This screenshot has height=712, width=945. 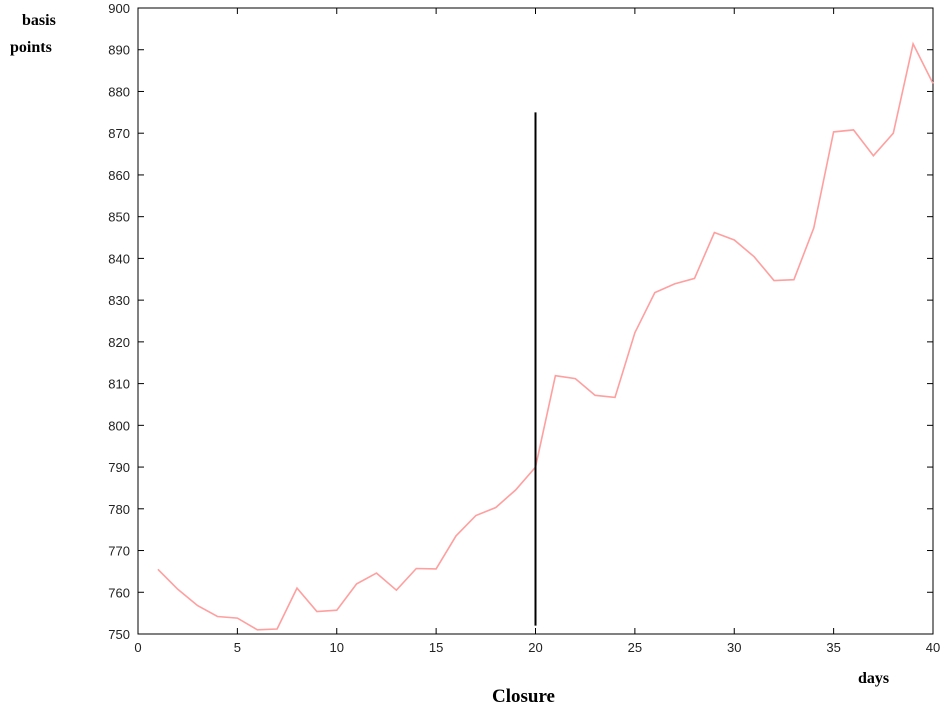 What do you see at coordinates (31, 47) in the screenshot?
I see `y-axis-label-line2: points` at bounding box center [31, 47].